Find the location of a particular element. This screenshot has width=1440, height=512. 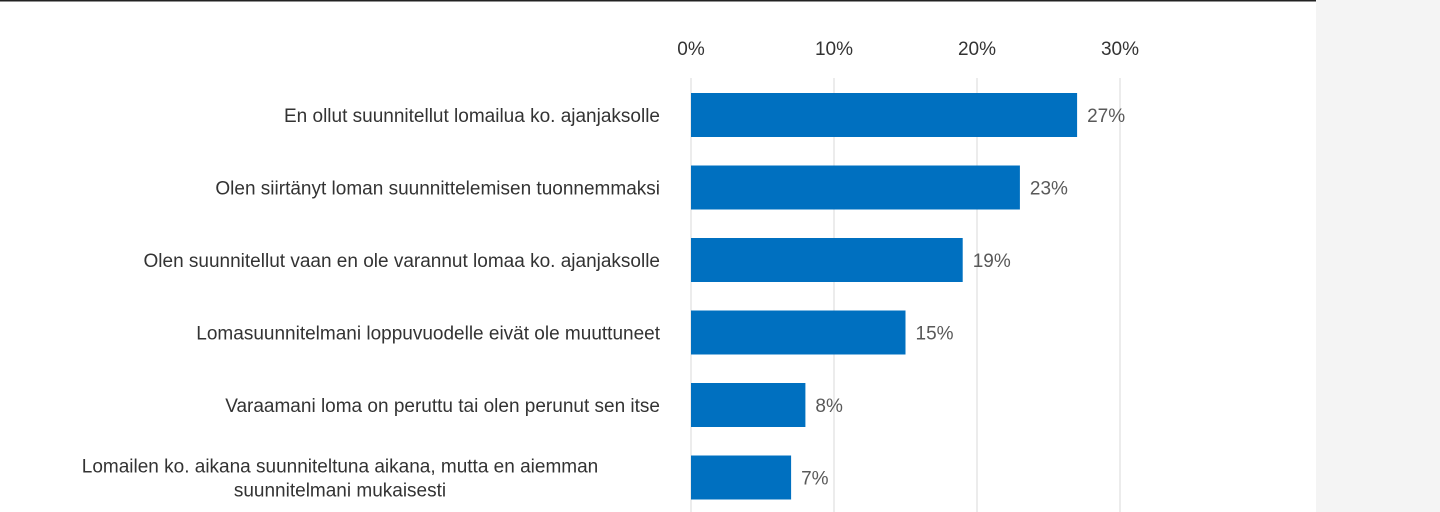

side-panel is located at coordinates (1378, 256).